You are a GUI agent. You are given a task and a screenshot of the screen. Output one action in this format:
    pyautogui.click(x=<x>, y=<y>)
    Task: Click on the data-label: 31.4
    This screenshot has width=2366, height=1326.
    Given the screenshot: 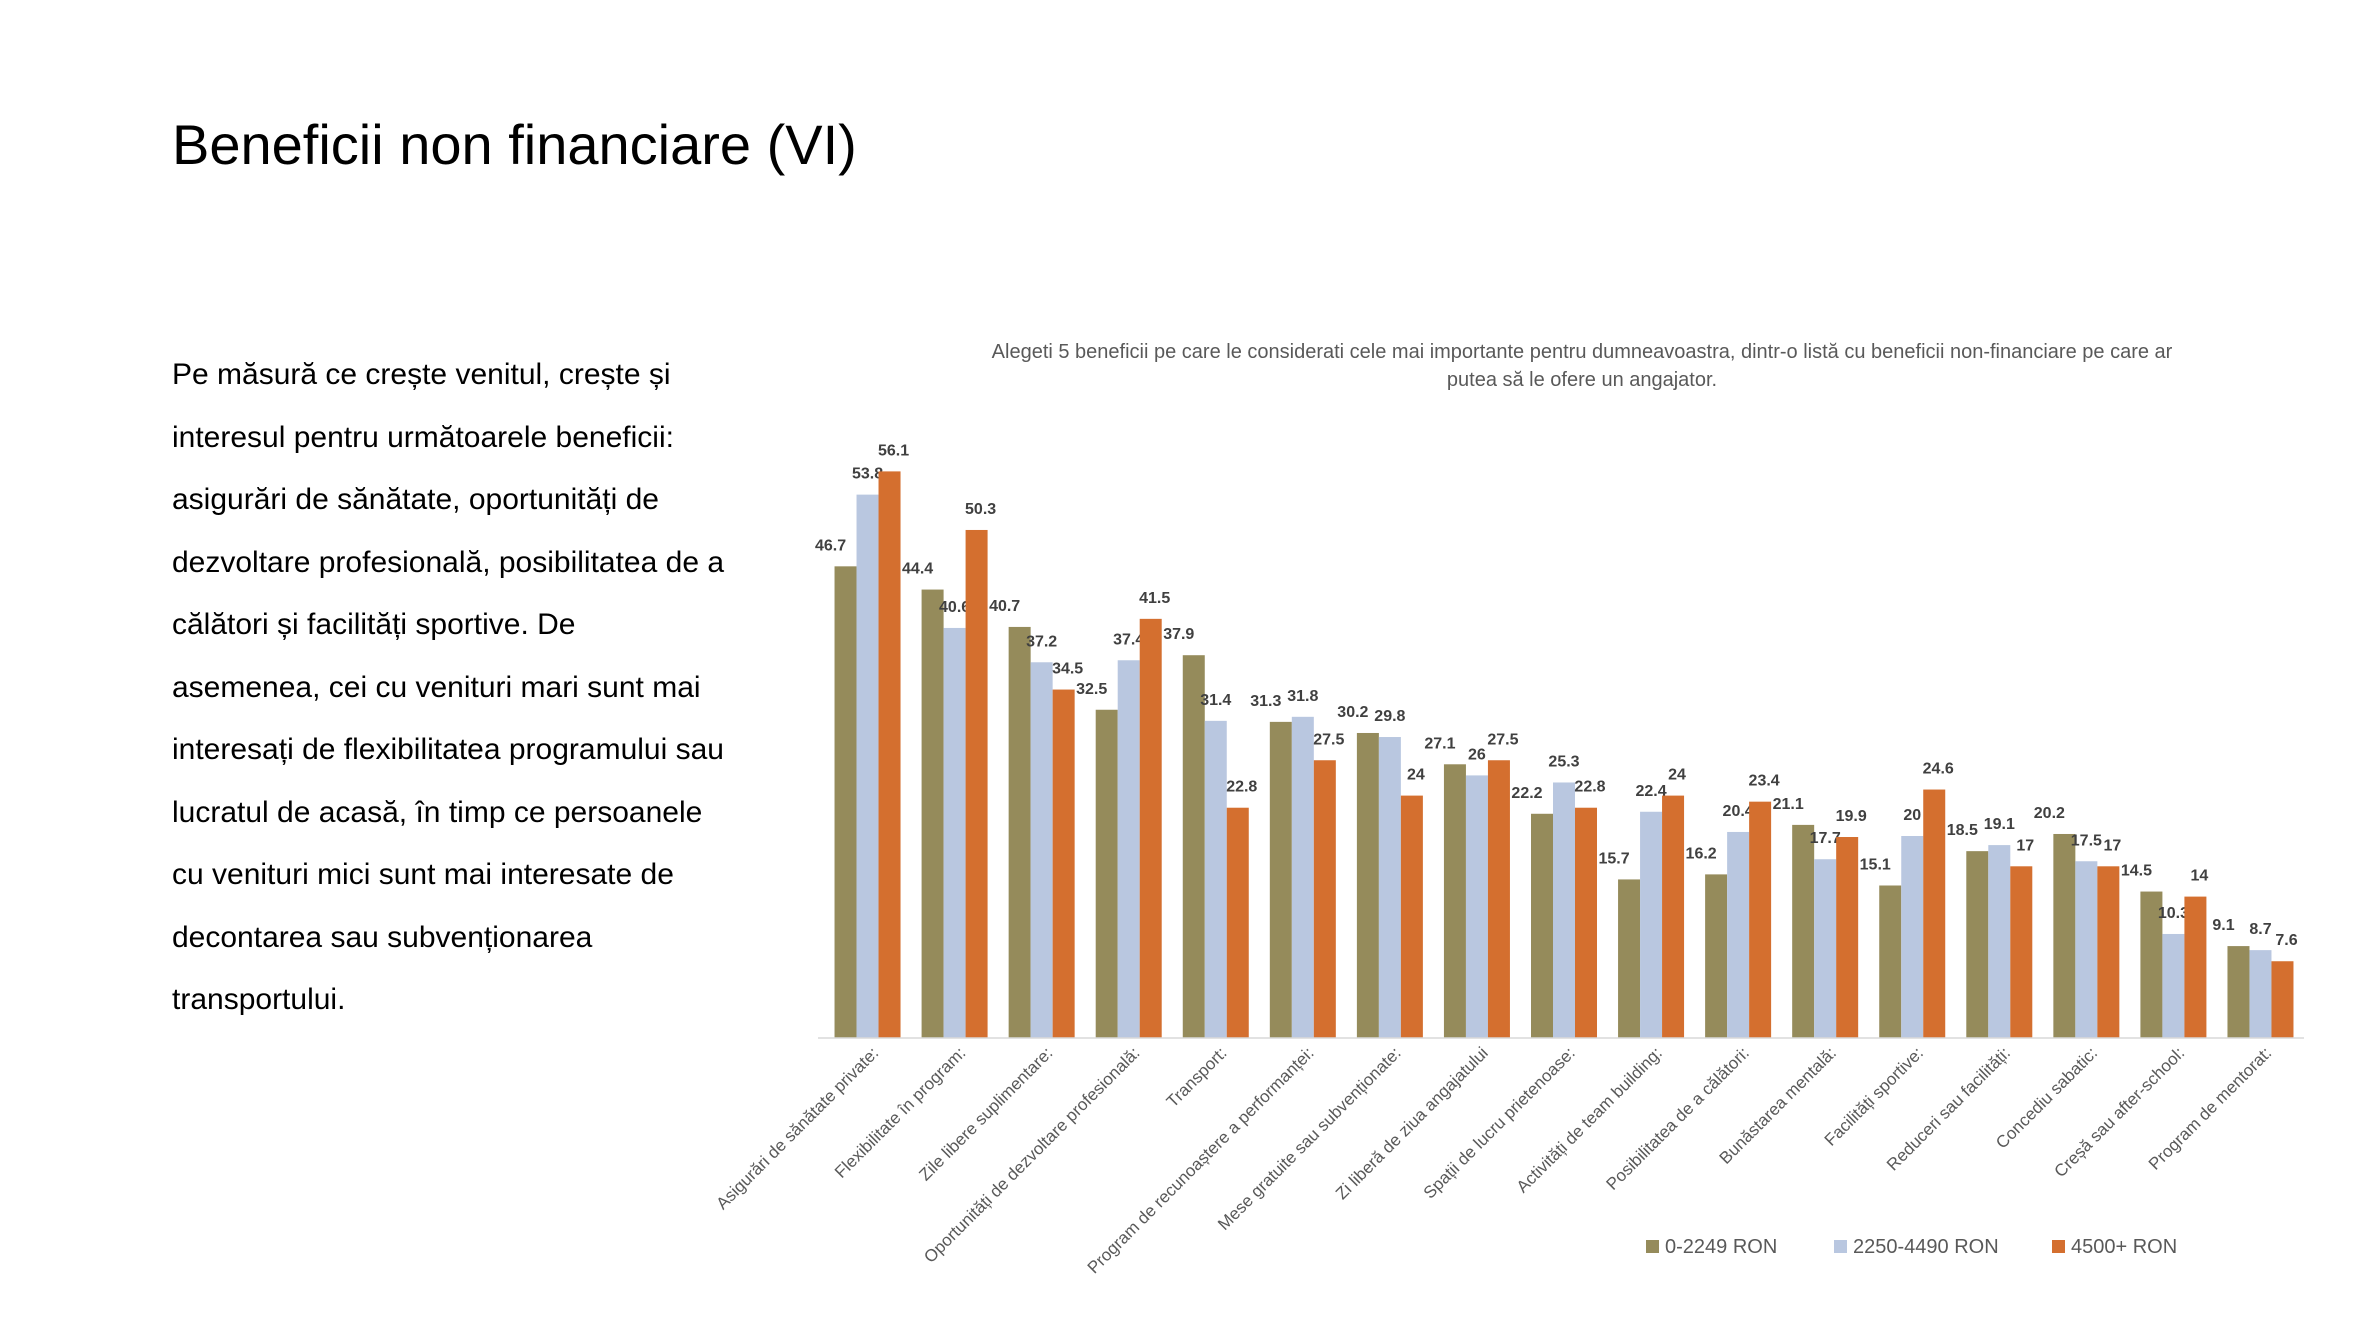 What is the action you would take?
    pyautogui.click(x=1215, y=700)
    